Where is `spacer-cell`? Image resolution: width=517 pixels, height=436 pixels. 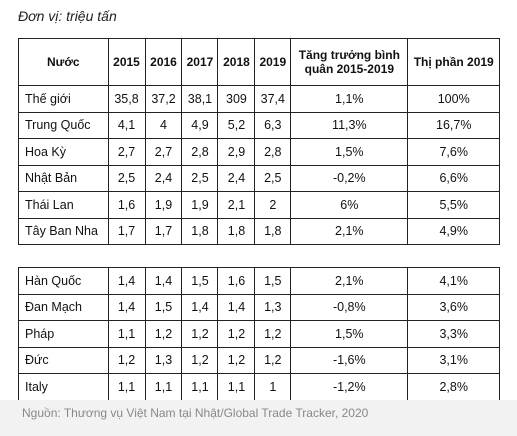
spacer-cell is located at coordinates (259, 256).